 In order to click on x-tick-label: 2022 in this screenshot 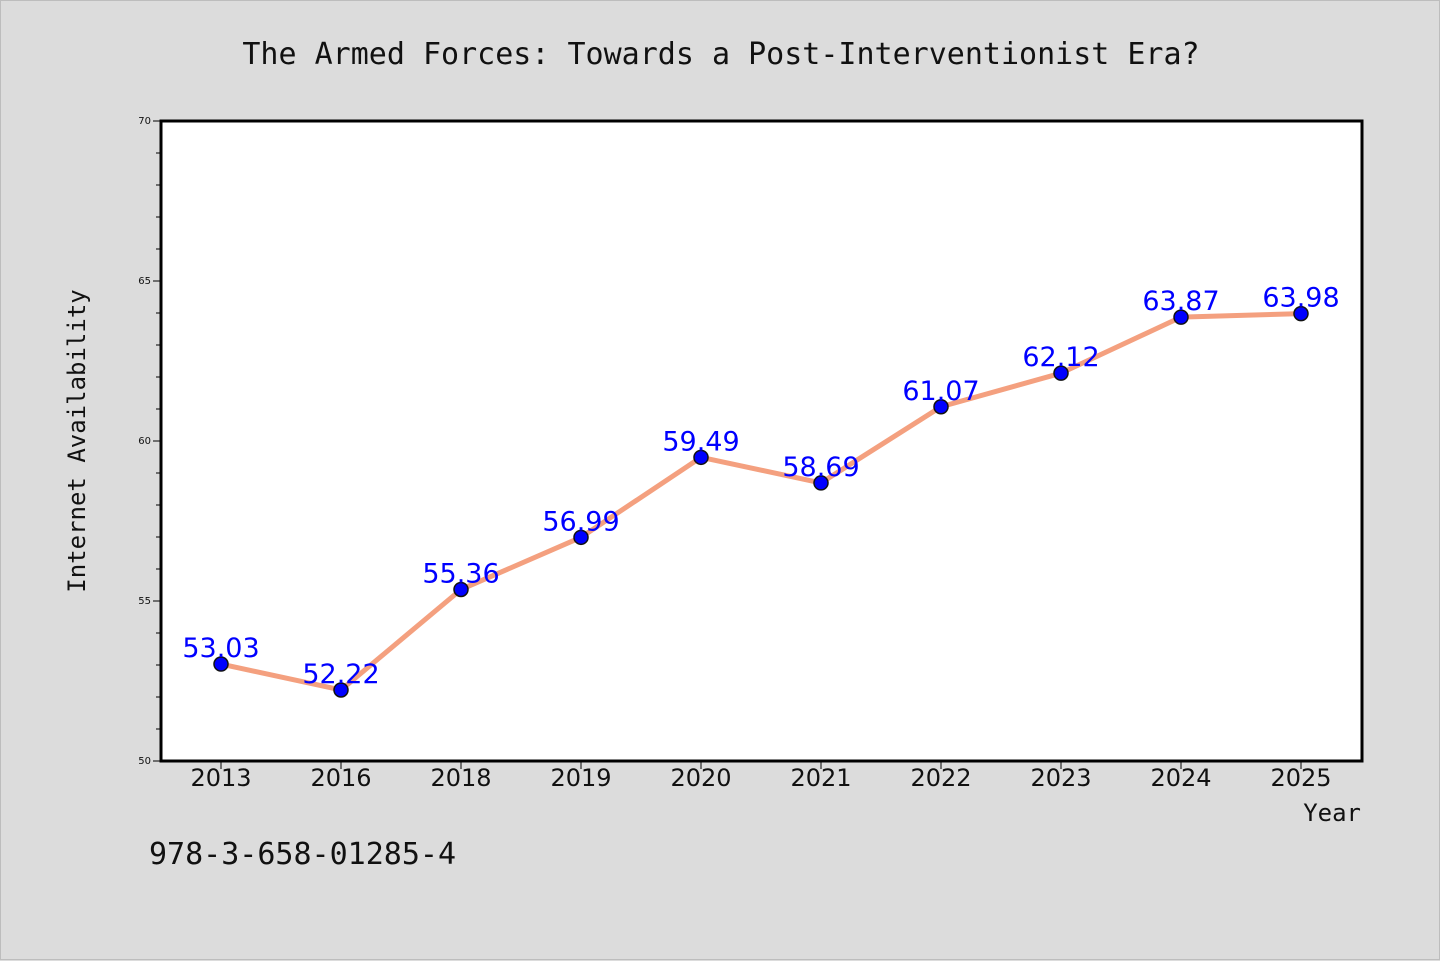, I will do `click(940, 778)`.